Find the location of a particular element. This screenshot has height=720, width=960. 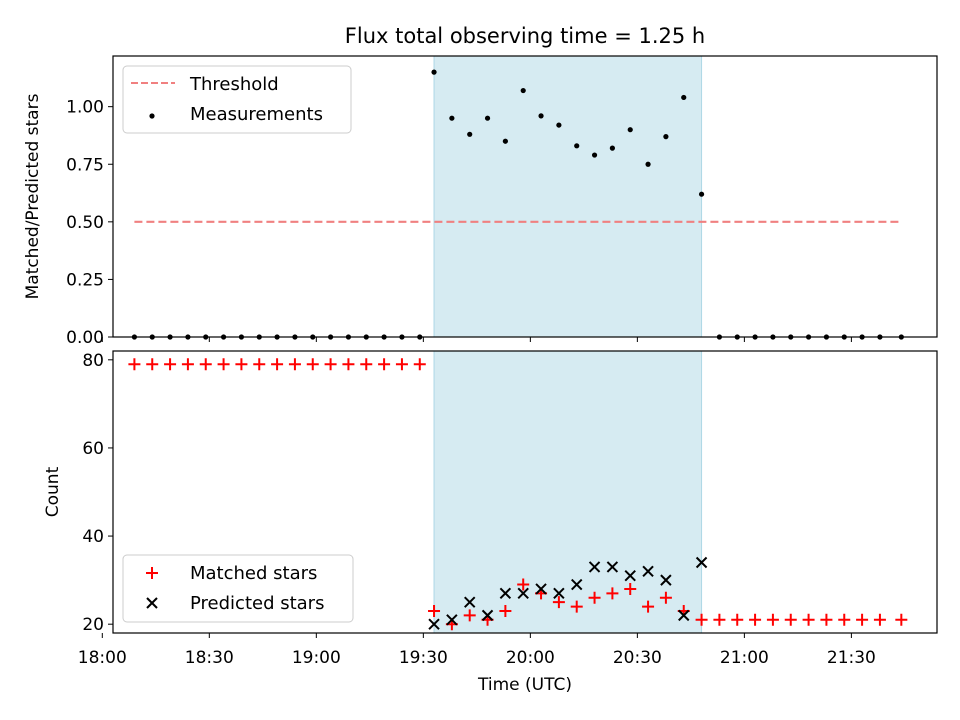

x-tick-label: 20:30 is located at coordinates (637, 658).